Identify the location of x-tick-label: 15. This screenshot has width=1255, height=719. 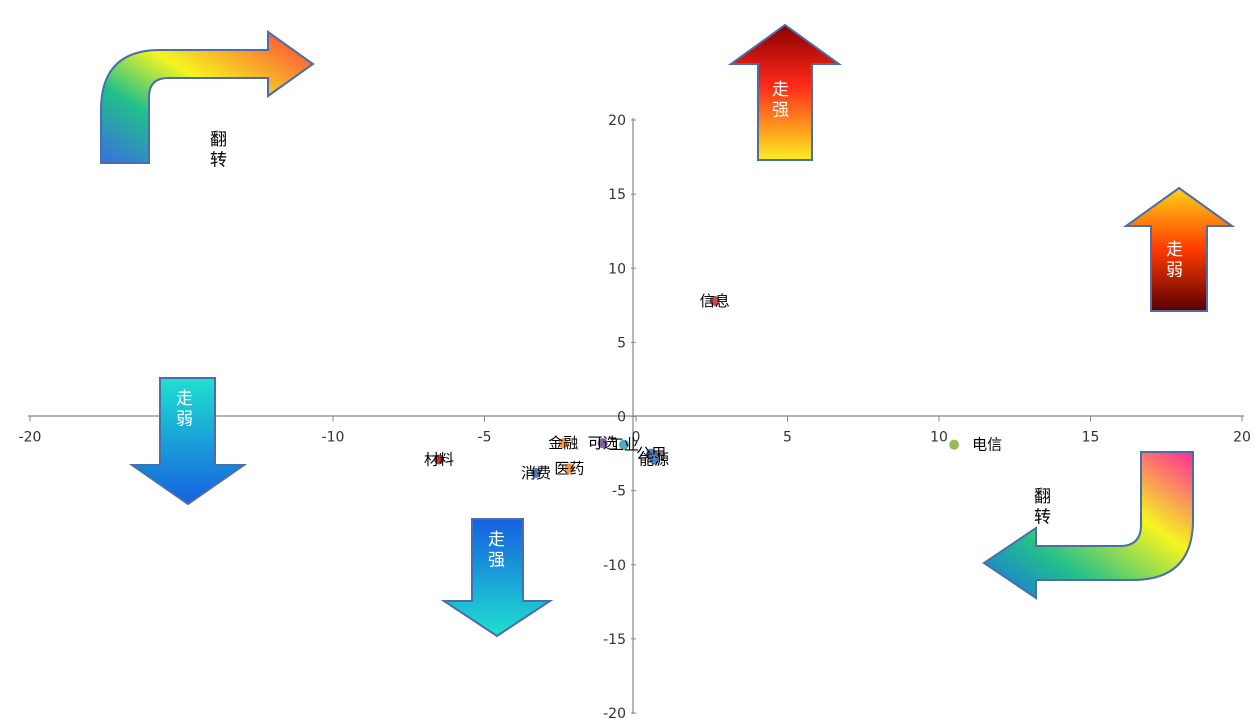
(1091, 438).